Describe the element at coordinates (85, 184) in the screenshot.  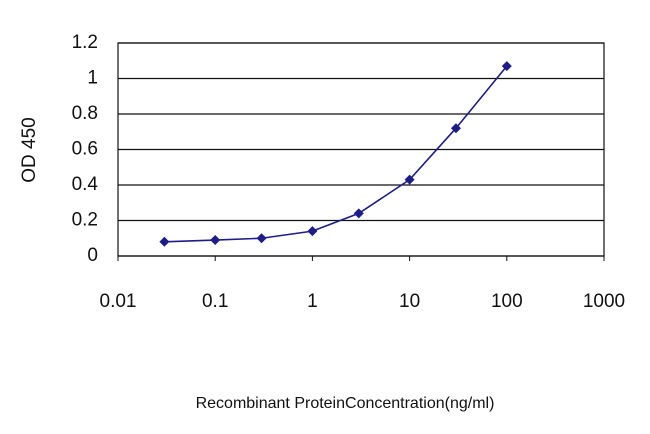
I see `y-tick-label: 0.4` at that location.